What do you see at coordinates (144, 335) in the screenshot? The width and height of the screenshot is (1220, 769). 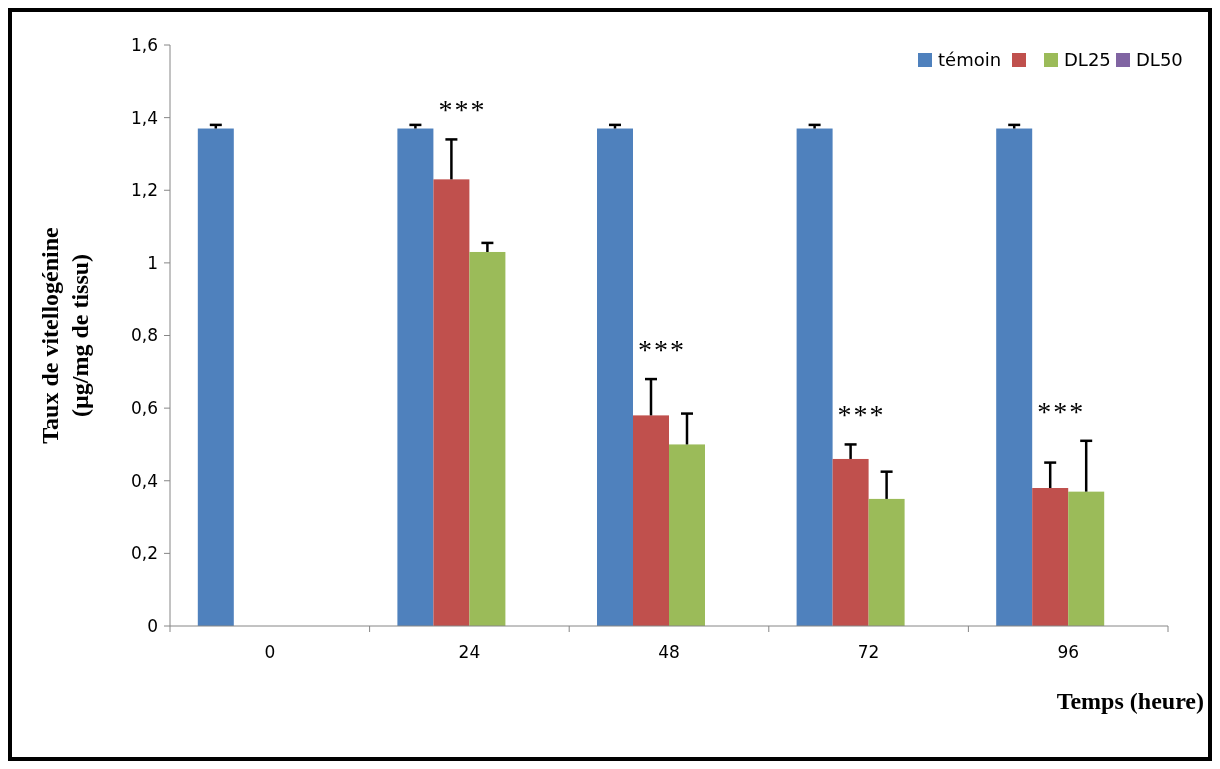 I see `y-tick-label: 0,8` at bounding box center [144, 335].